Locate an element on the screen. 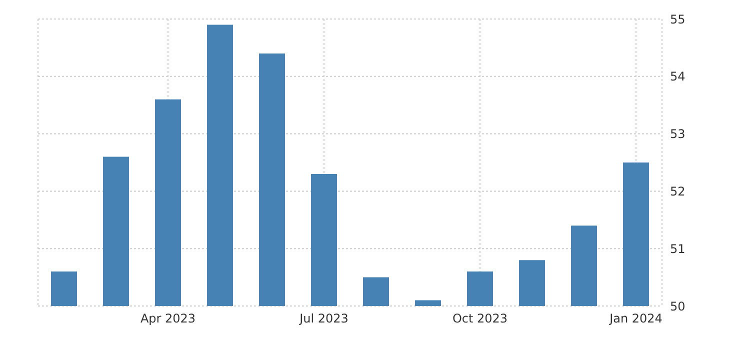 Image resolution: width=730 pixels, height=349 pixels. y-tick-label: 55 is located at coordinates (678, 19).